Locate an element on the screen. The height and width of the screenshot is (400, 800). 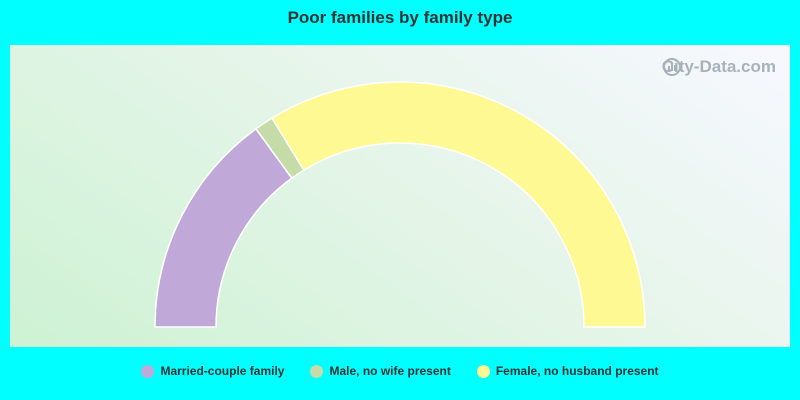
legend-item-1: Married-couple family is located at coordinates (212, 371).